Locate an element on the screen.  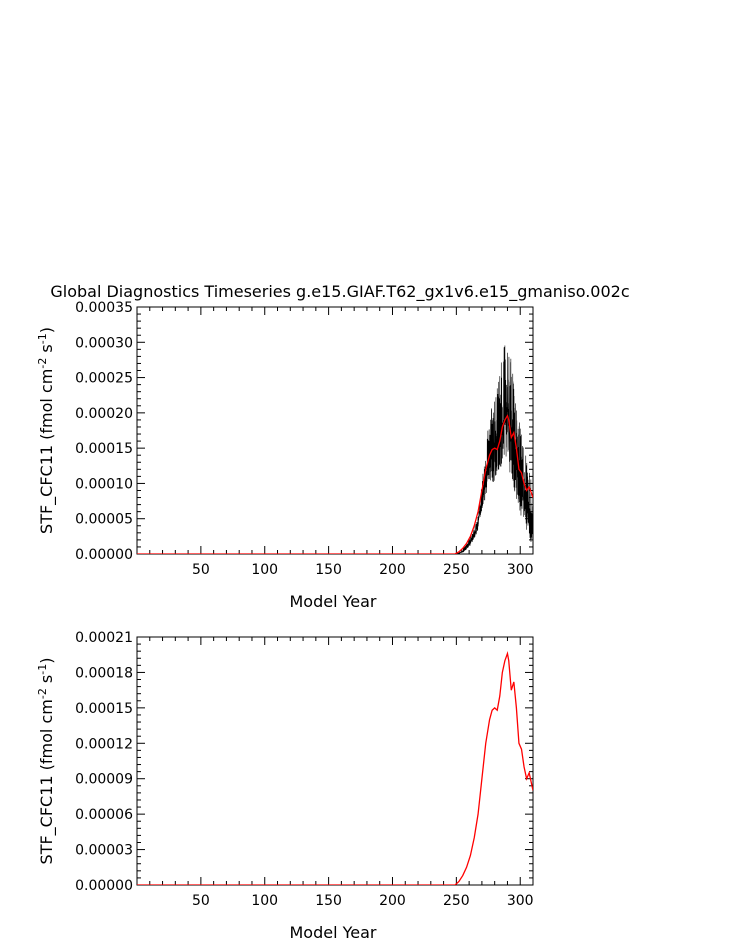
y-tick-label: 0.00012 is located at coordinates (104, 744).